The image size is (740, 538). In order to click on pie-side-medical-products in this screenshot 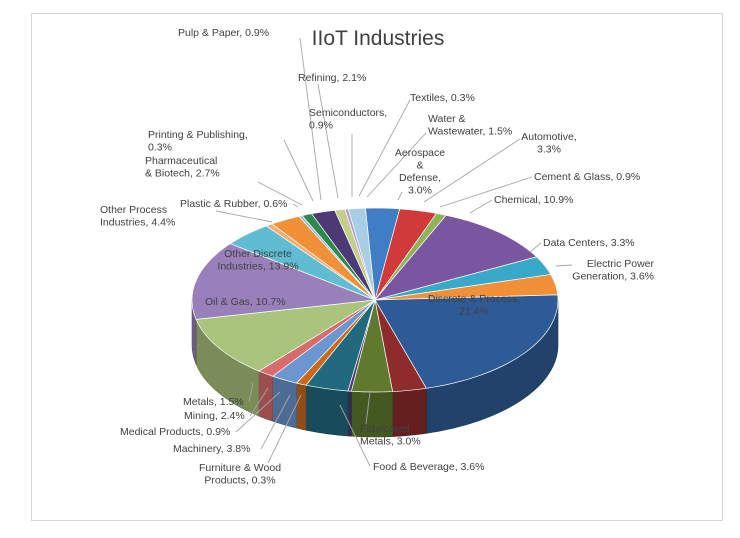, I will do `click(301, 406)`.